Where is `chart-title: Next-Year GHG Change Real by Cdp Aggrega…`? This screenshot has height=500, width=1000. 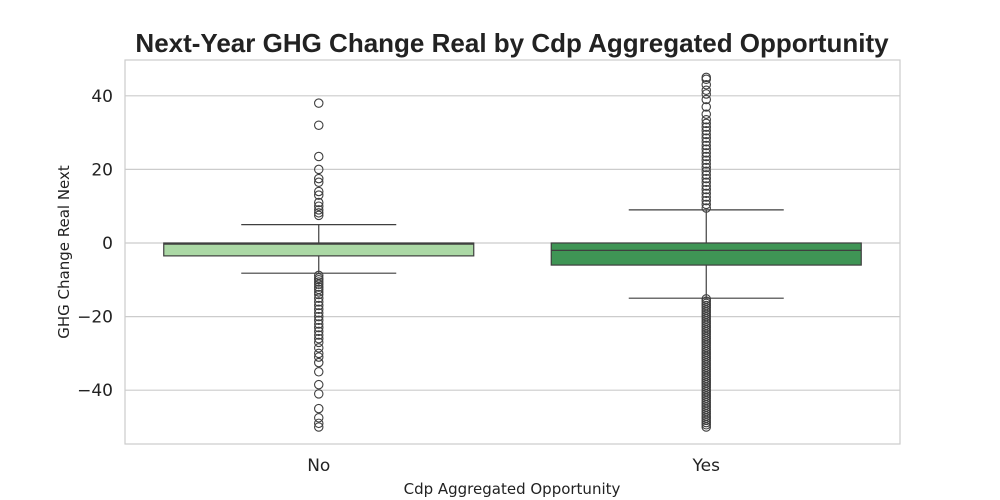
chart-title: Next-Year GHG Change Real by Cdp Aggrega… is located at coordinates (512, 43).